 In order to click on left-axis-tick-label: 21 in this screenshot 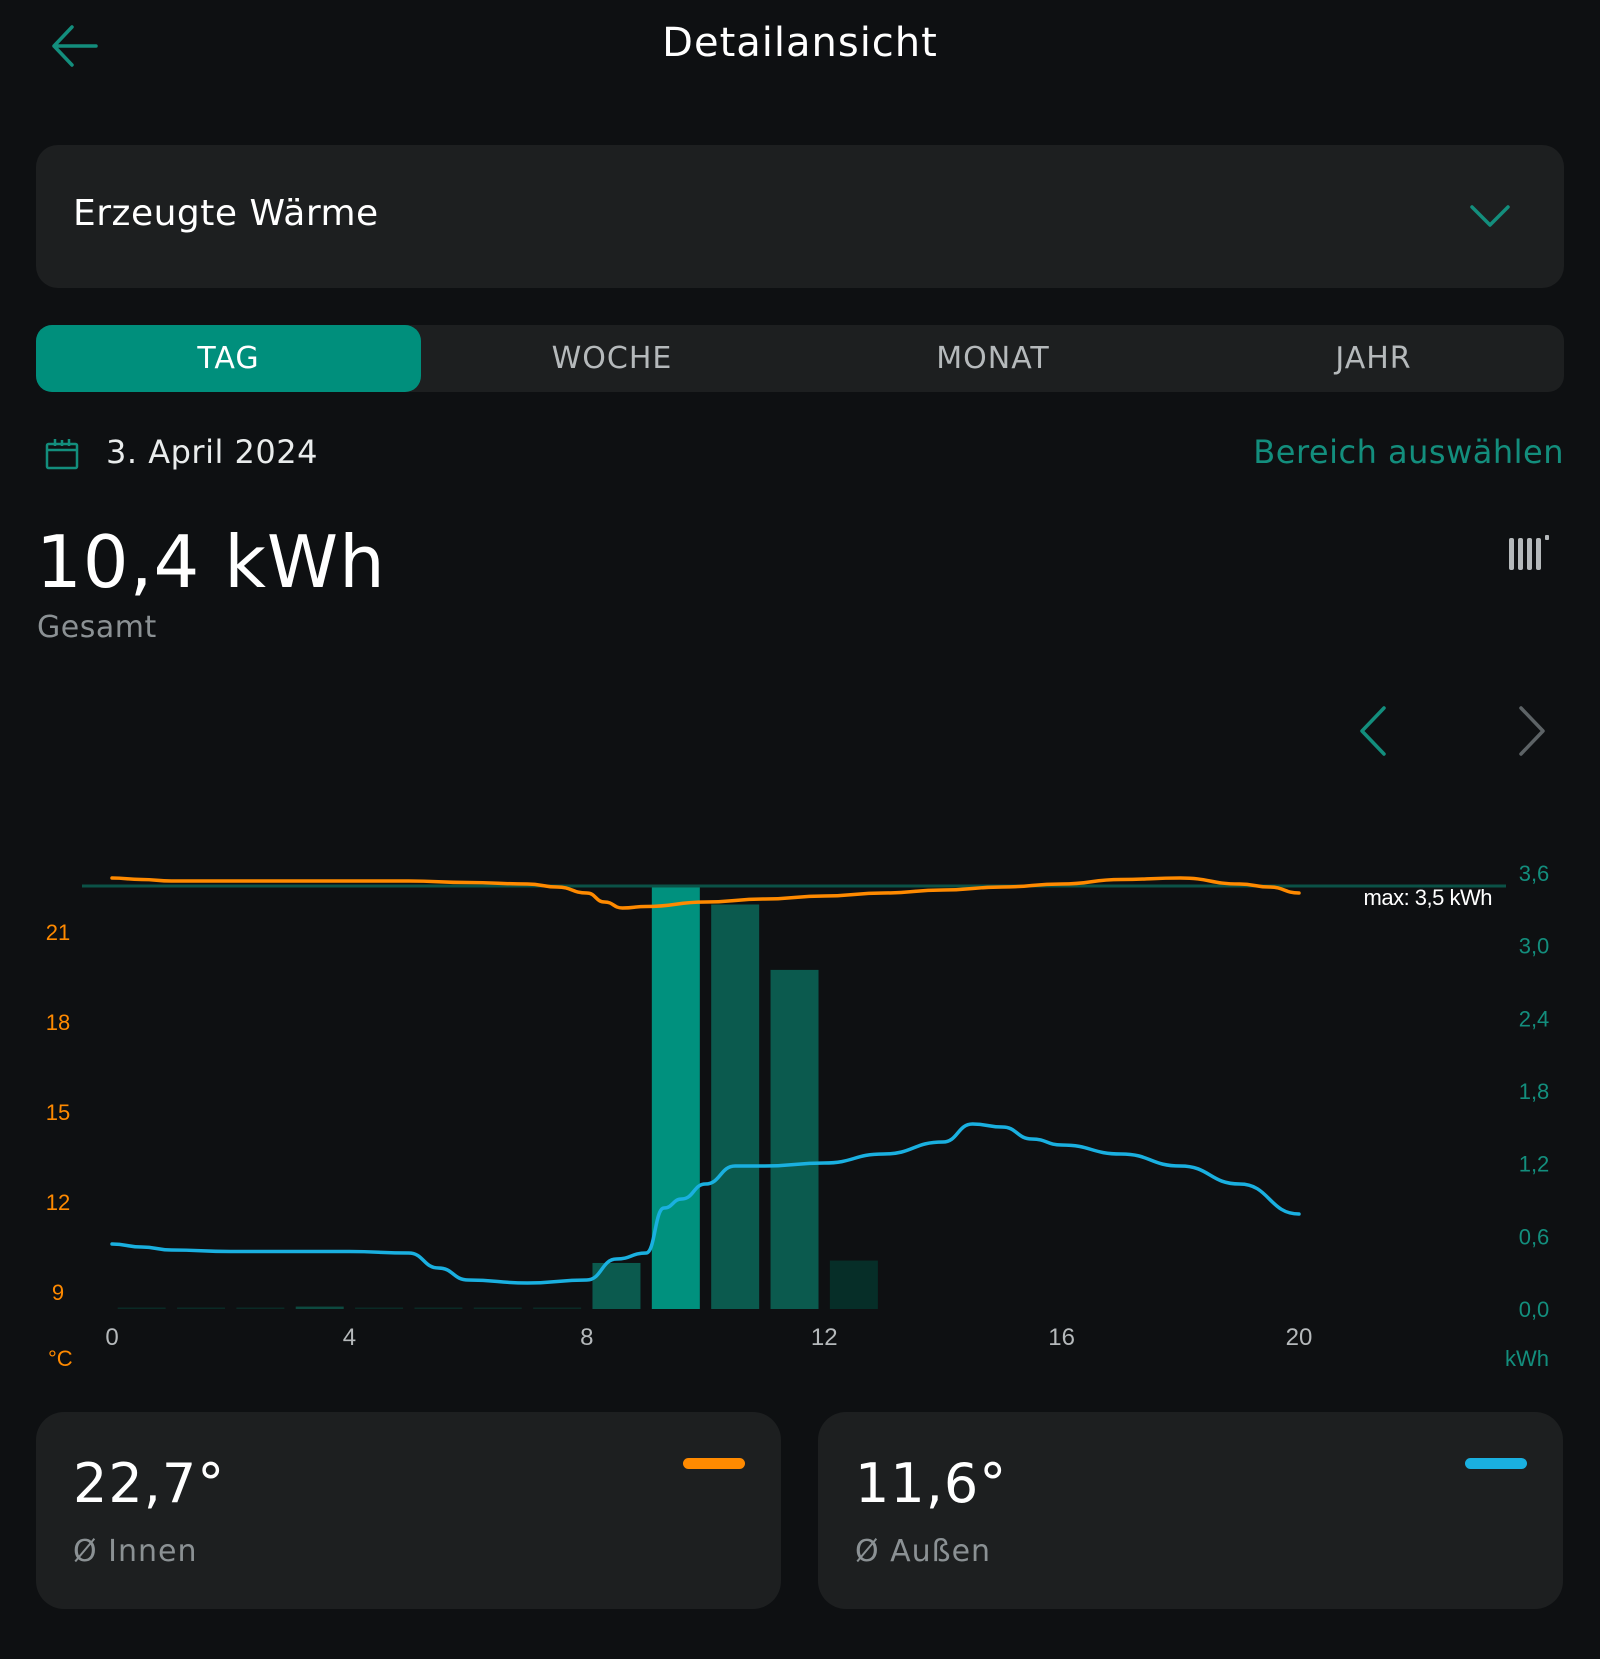, I will do `click(58, 932)`.